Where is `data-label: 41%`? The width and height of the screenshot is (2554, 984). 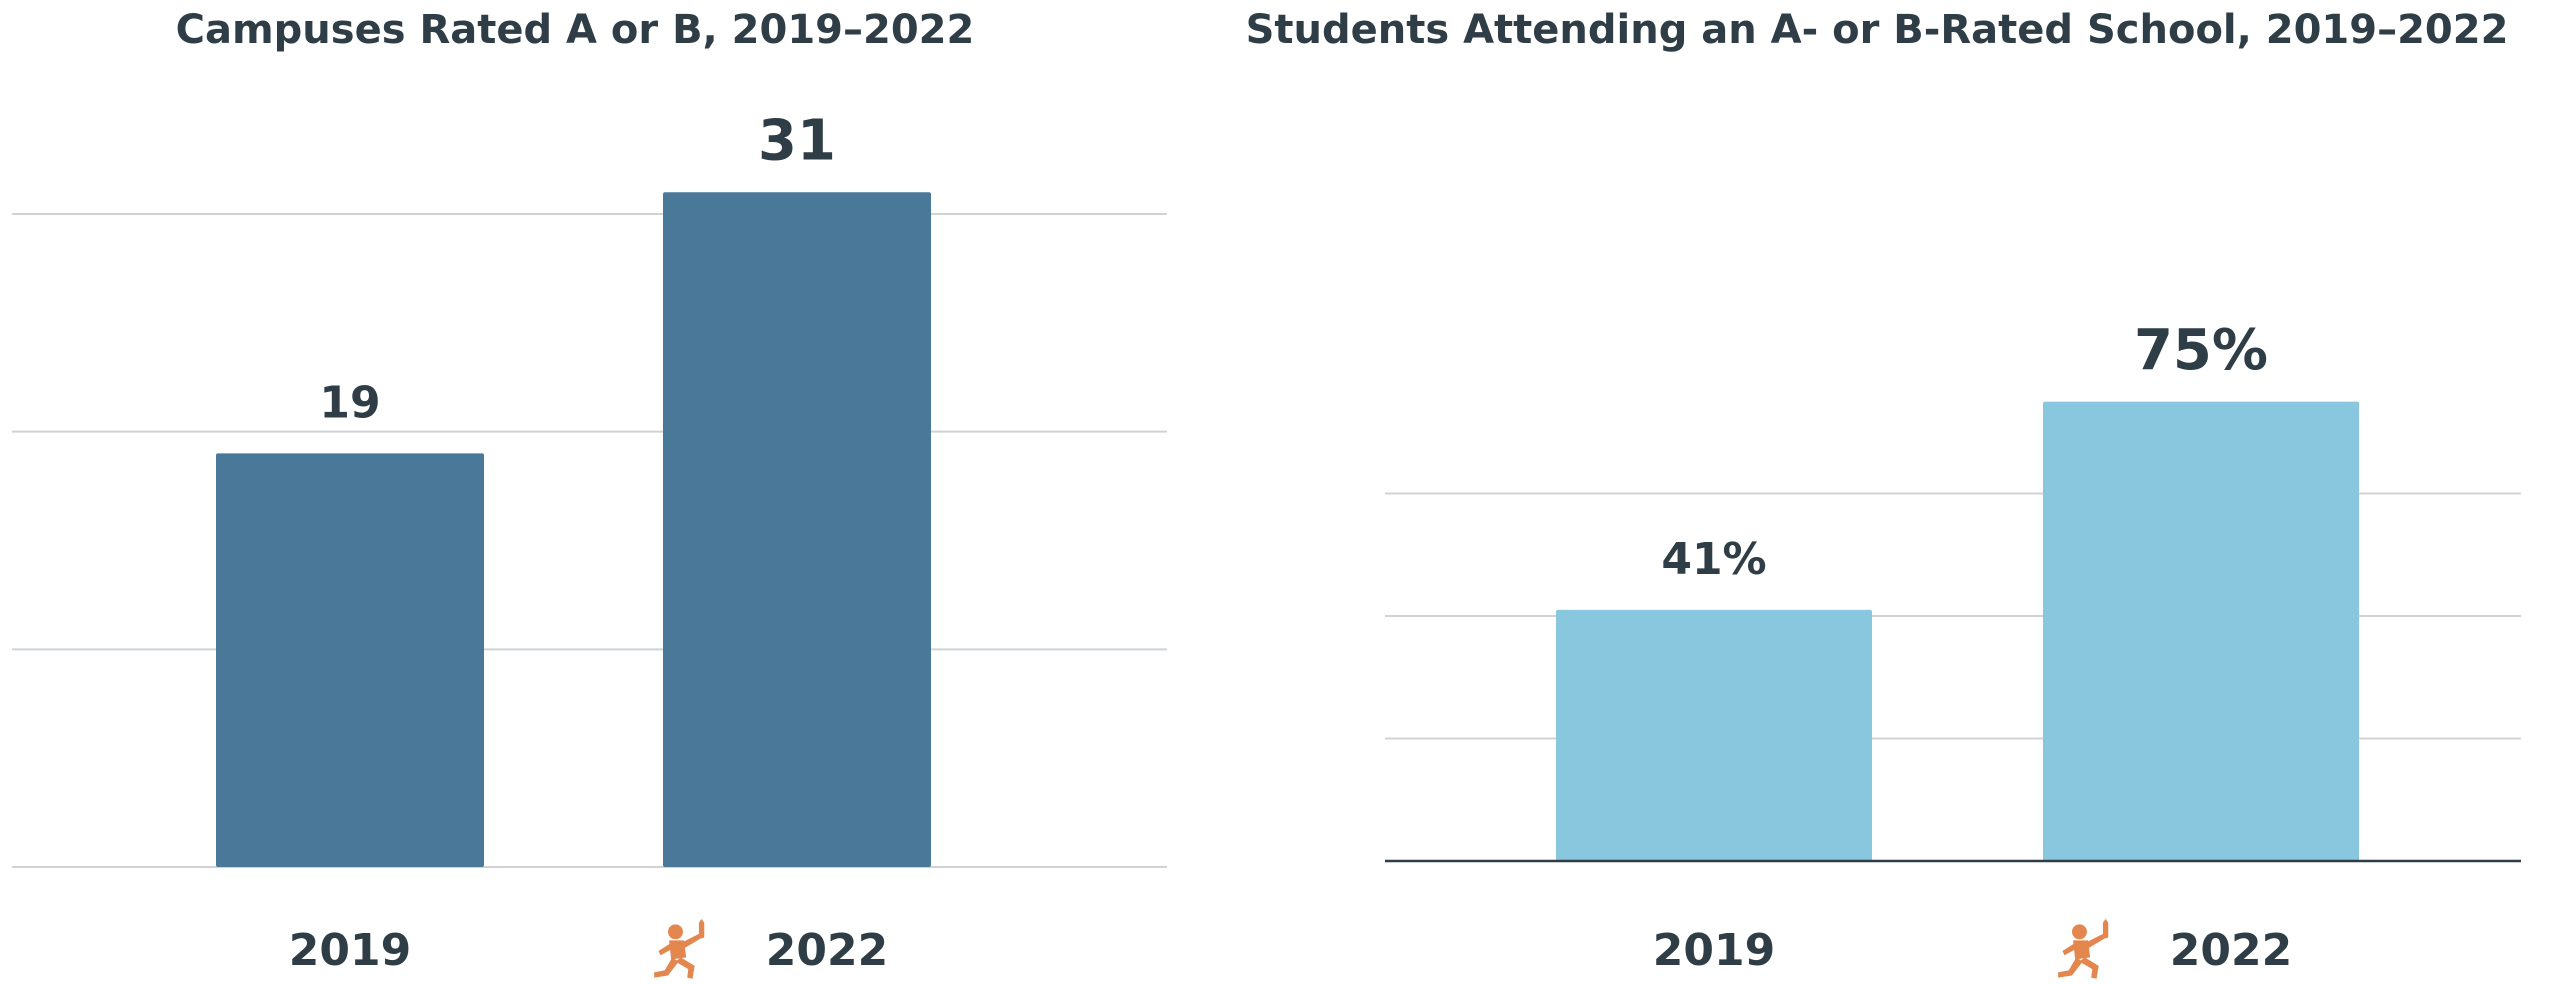 data-label: 41% is located at coordinates (1713, 559).